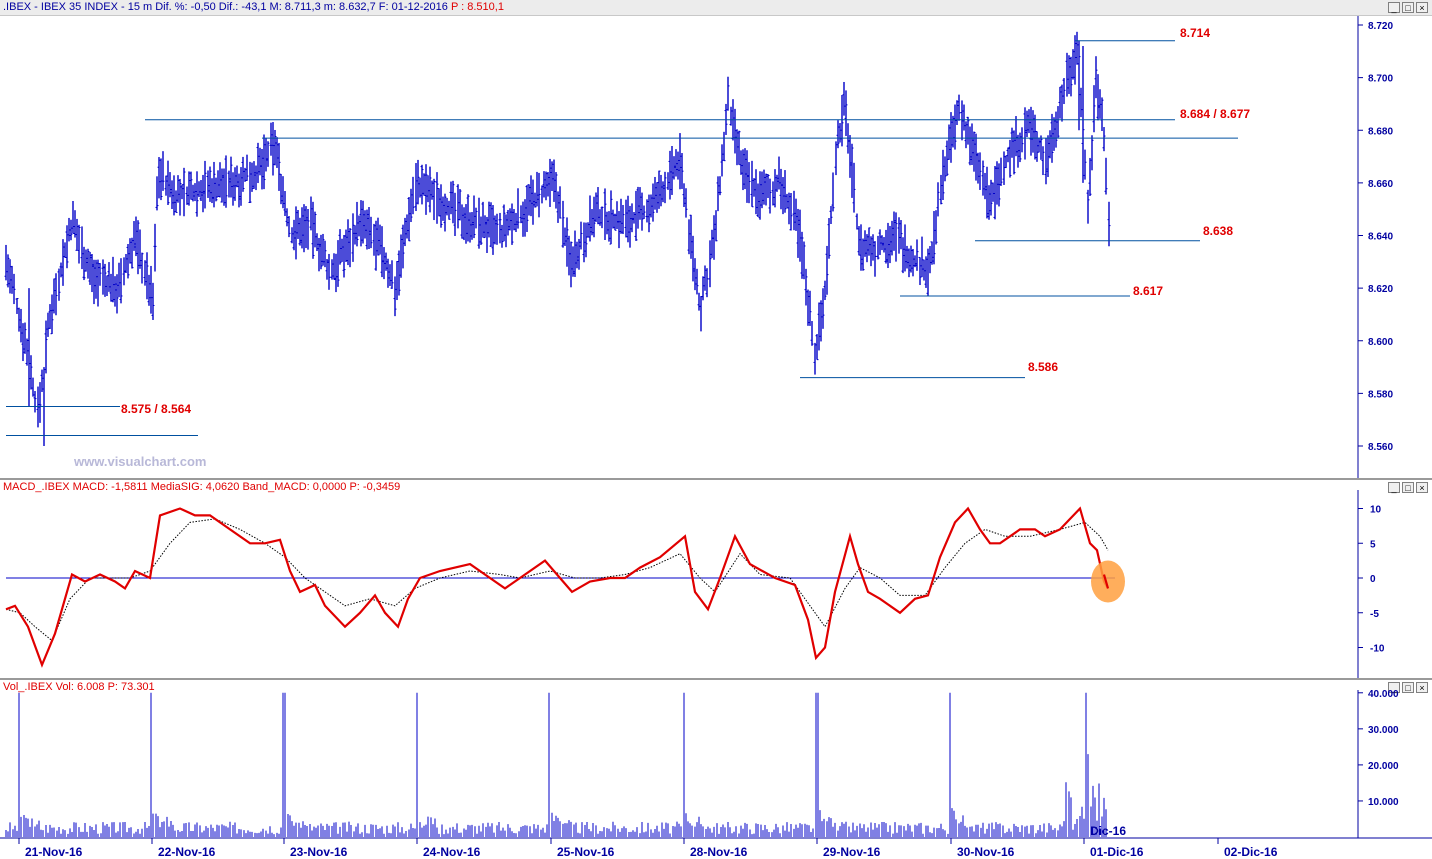  Describe the element at coordinates (1380, 26) in the screenshot. I see `price-axis-label: 8.720` at that location.